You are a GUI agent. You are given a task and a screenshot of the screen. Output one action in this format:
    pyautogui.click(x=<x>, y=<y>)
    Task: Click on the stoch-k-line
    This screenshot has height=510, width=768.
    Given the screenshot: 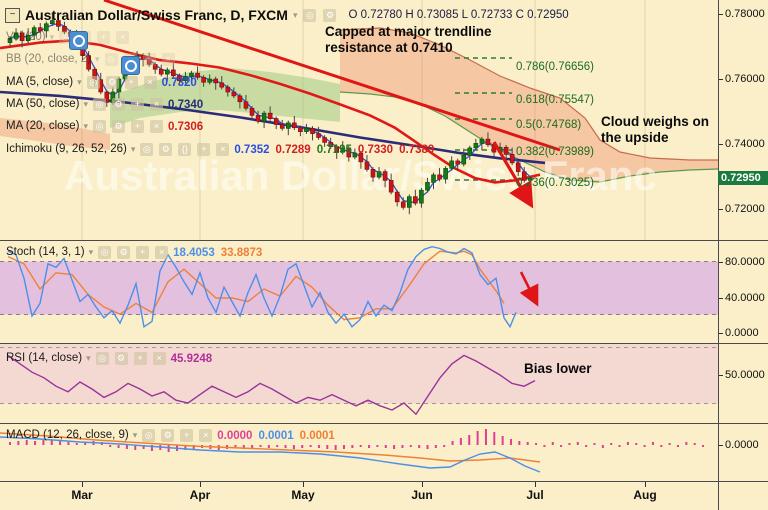 What is the action you would take?
    pyautogui.click(x=262, y=287)
    